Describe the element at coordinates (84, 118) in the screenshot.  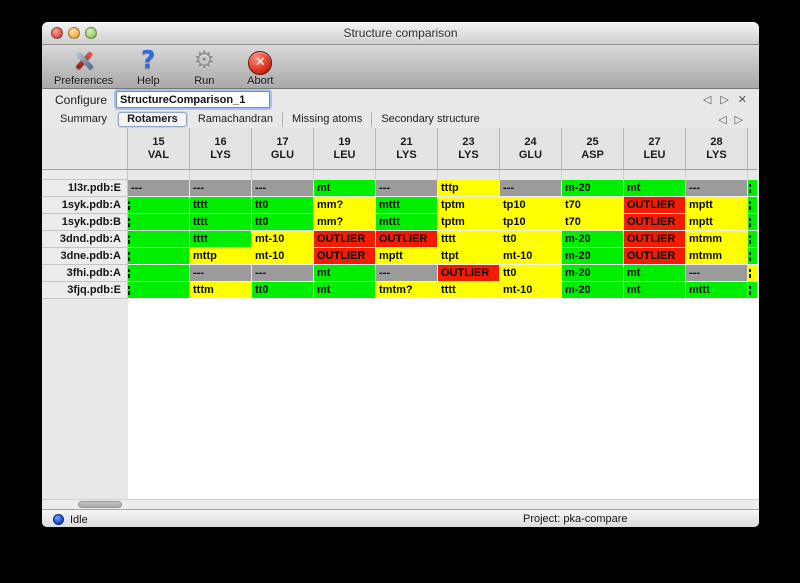
I see `tab-summary: Summary` at that location.